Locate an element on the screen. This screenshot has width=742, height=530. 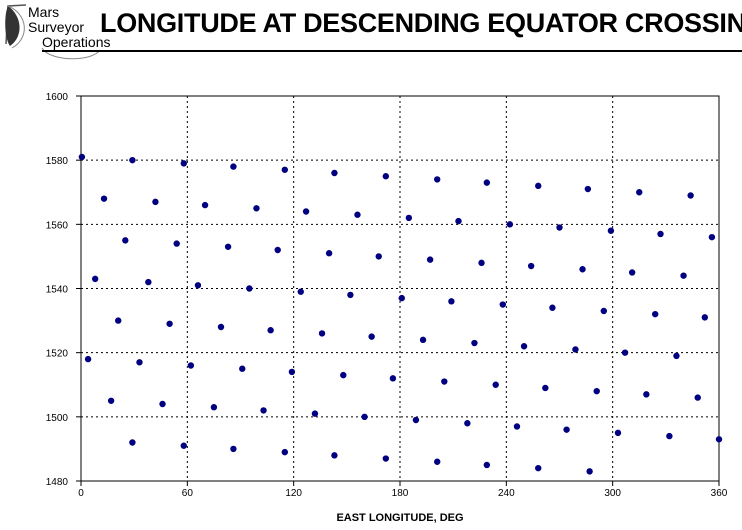
x-tick-label: 60 is located at coordinates (188, 493).